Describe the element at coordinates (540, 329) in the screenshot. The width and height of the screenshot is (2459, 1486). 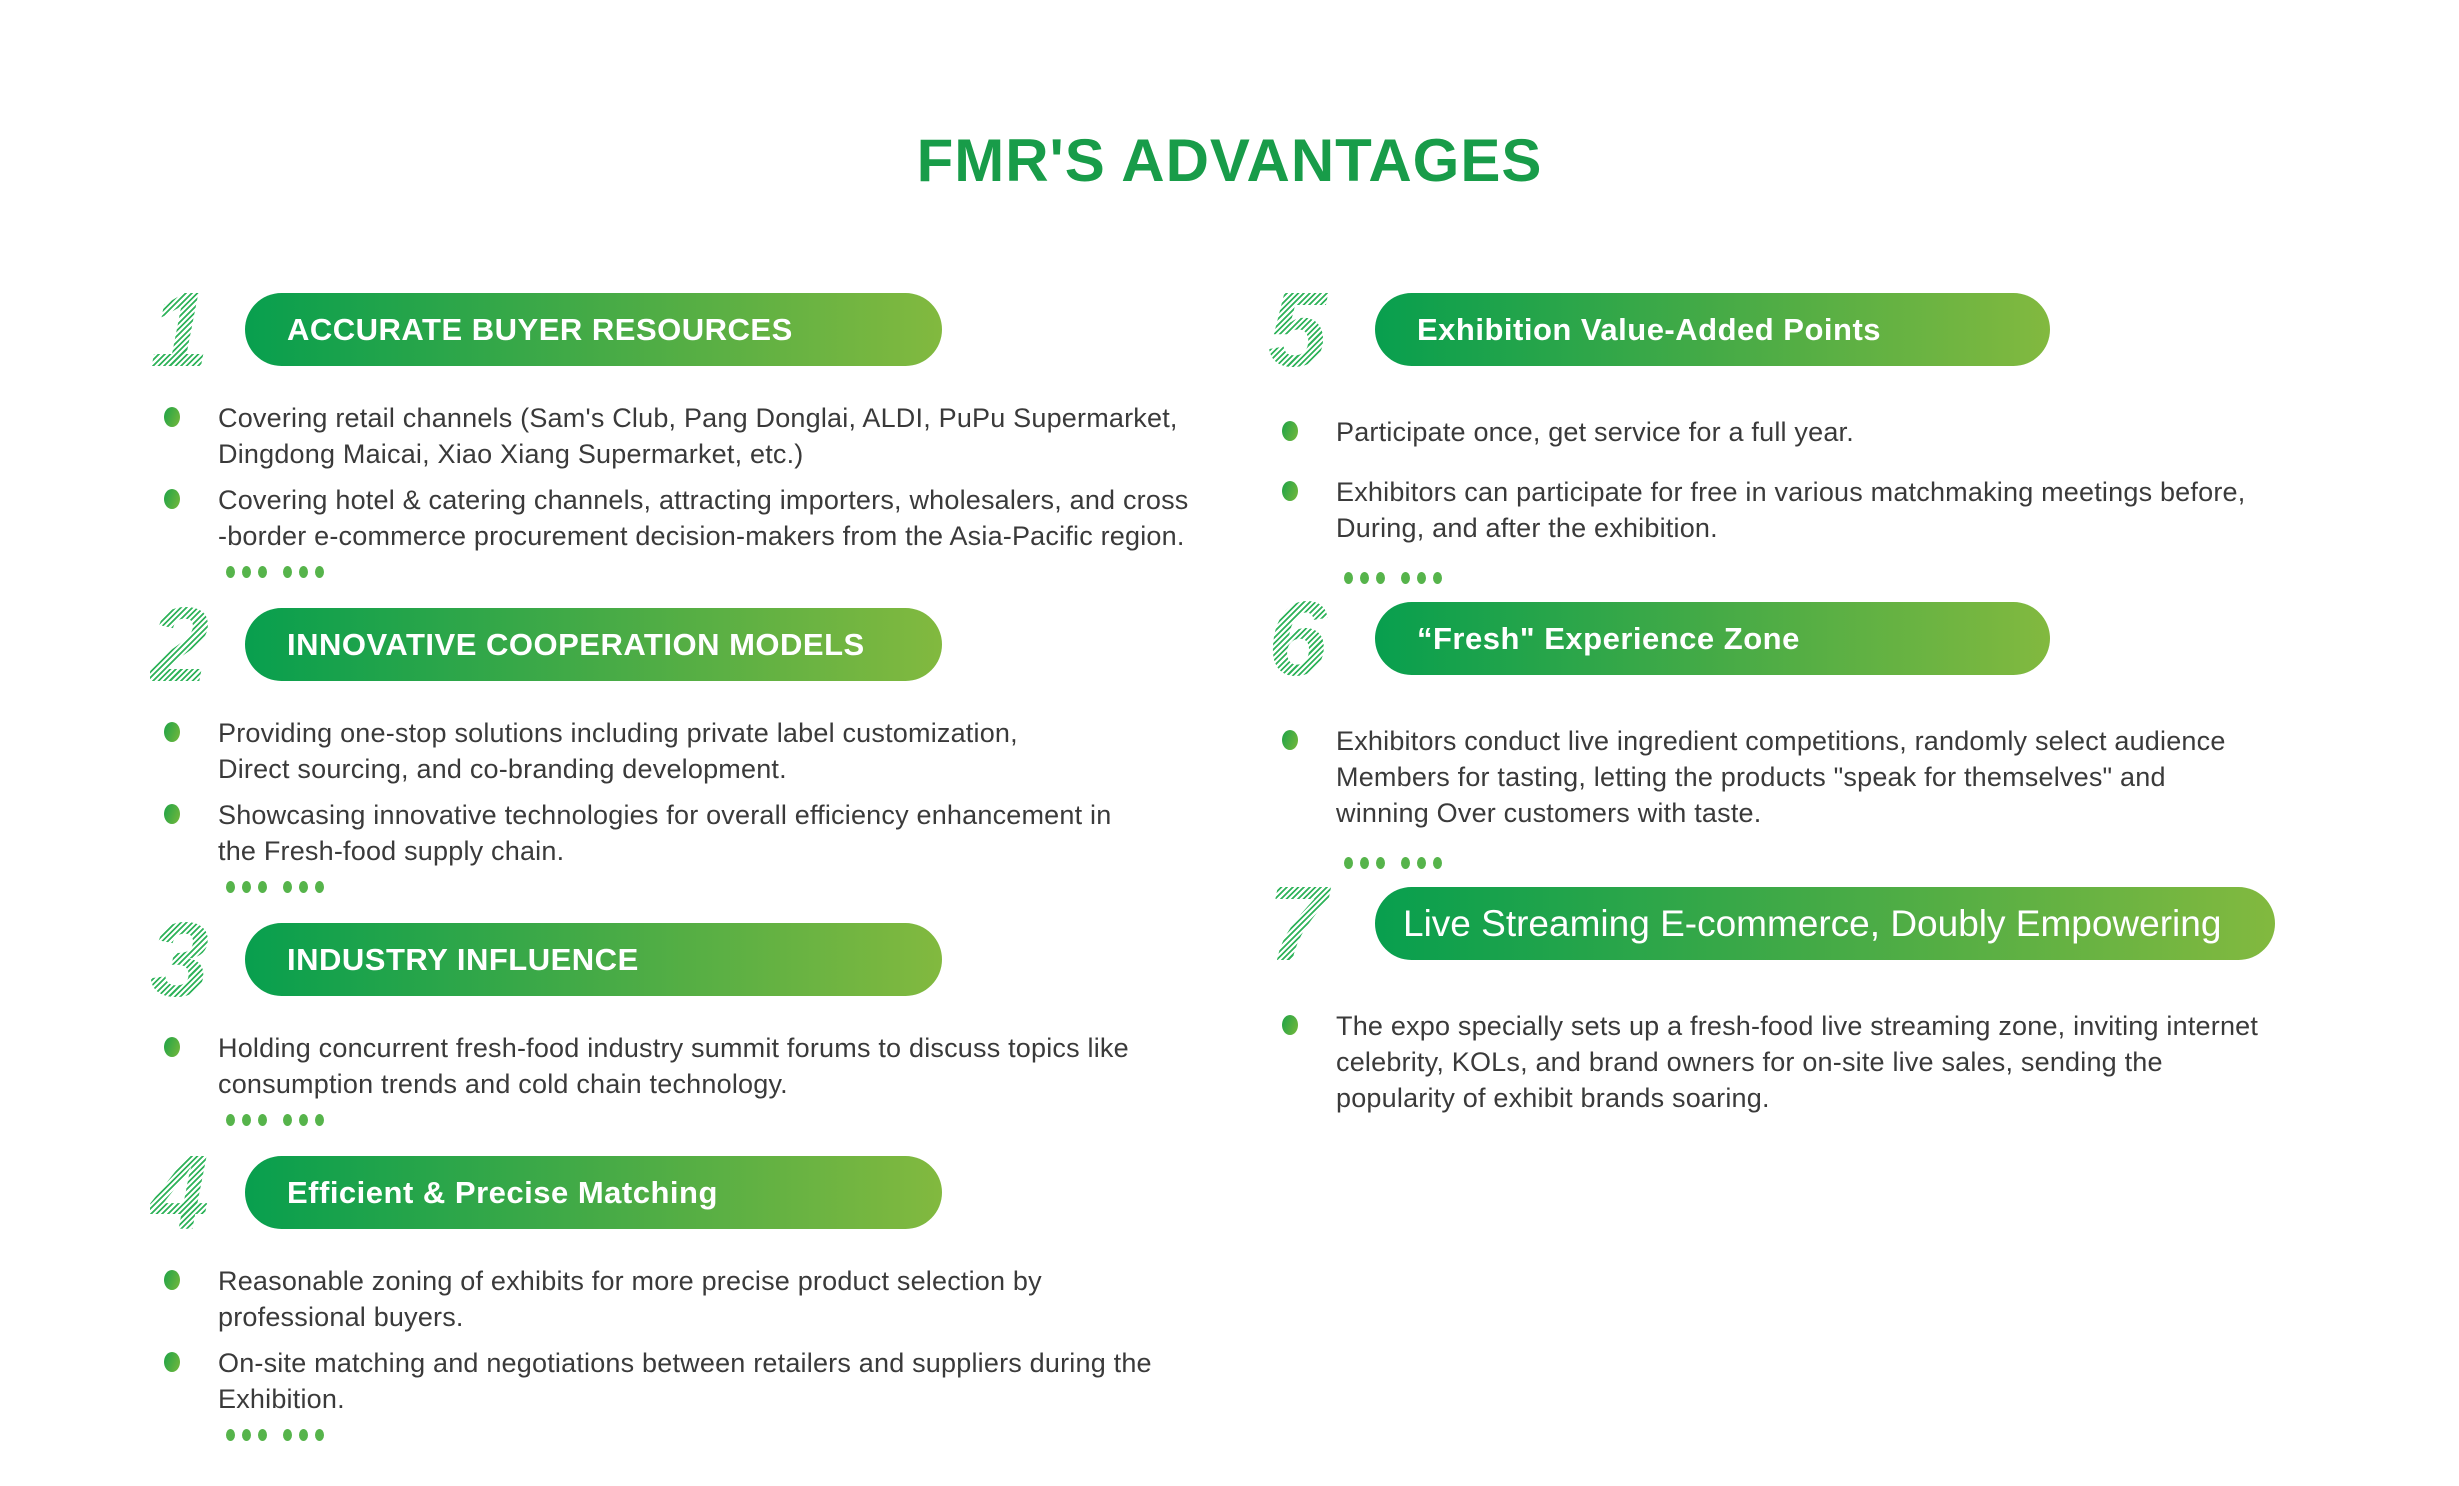
I see `section-heading: ACCURATE BUYER RESOURCES` at that location.